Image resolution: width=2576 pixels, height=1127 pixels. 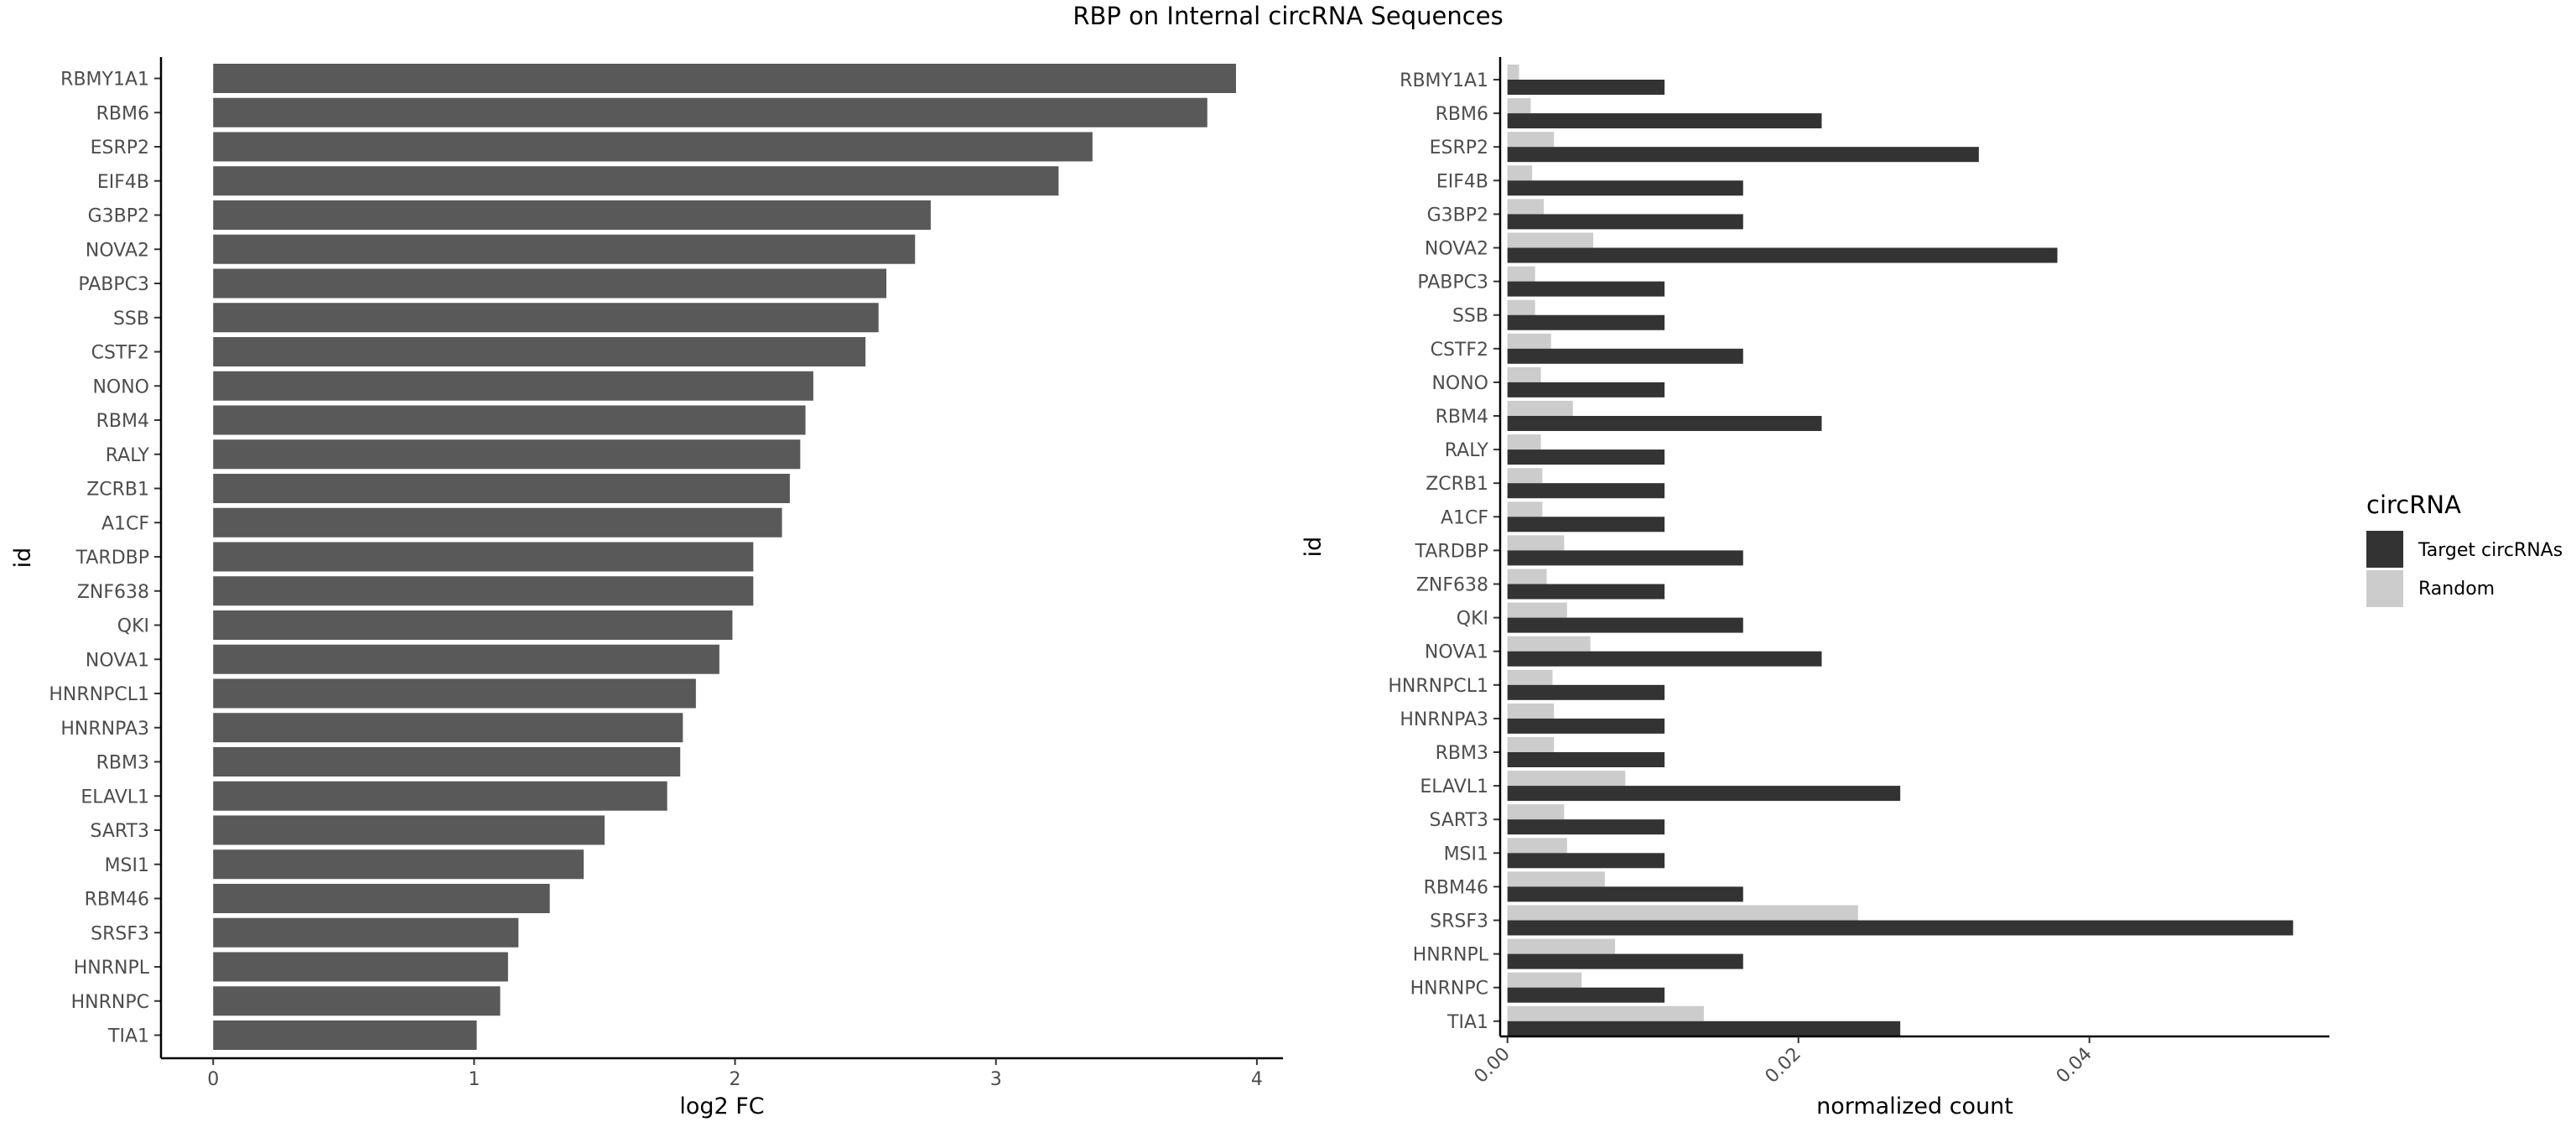 I want to click on bar-rbm3, so click(x=447, y=761).